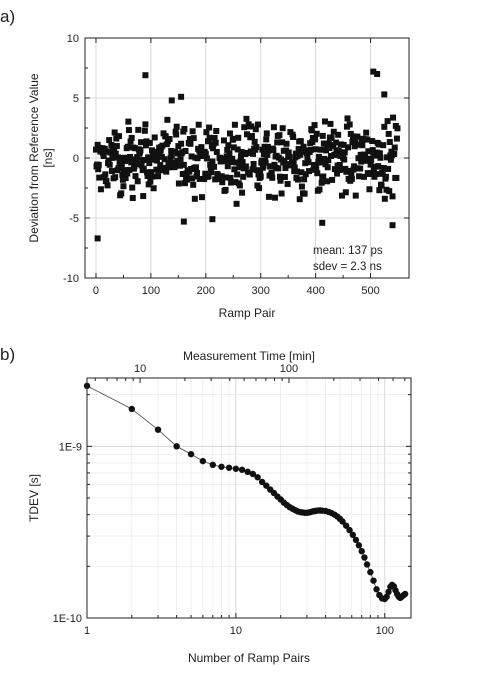 The width and height of the screenshot is (479, 675). Describe the element at coordinates (7, 16) in the screenshot. I see `panel-a-label: a)` at that location.